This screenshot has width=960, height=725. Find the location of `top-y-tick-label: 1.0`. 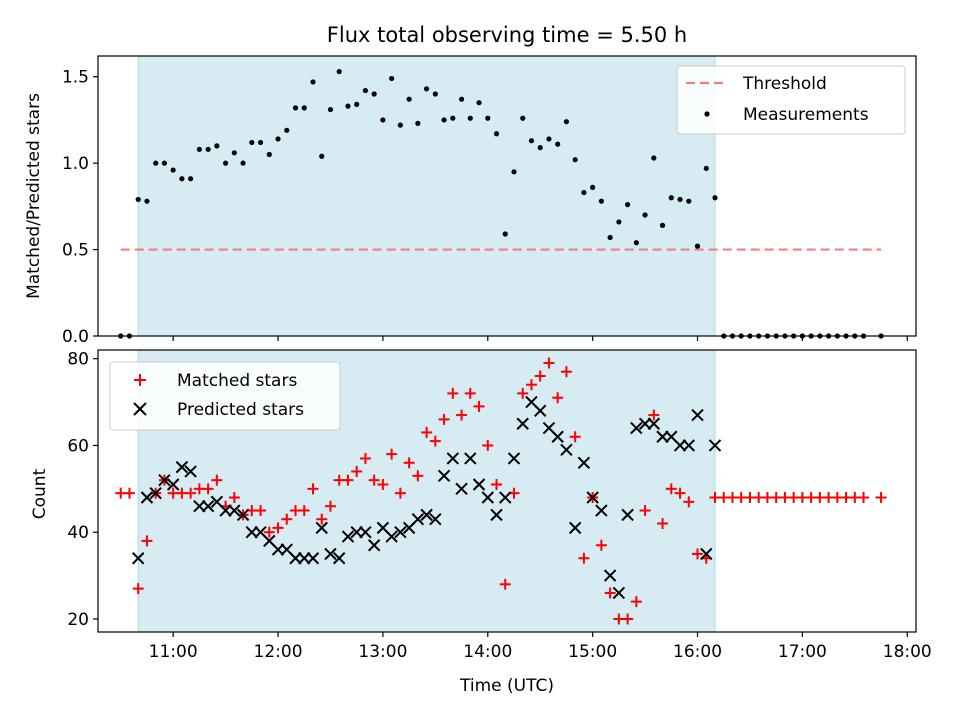

top-y-tick-label: 1.0 is located at coordinates (75, 164).